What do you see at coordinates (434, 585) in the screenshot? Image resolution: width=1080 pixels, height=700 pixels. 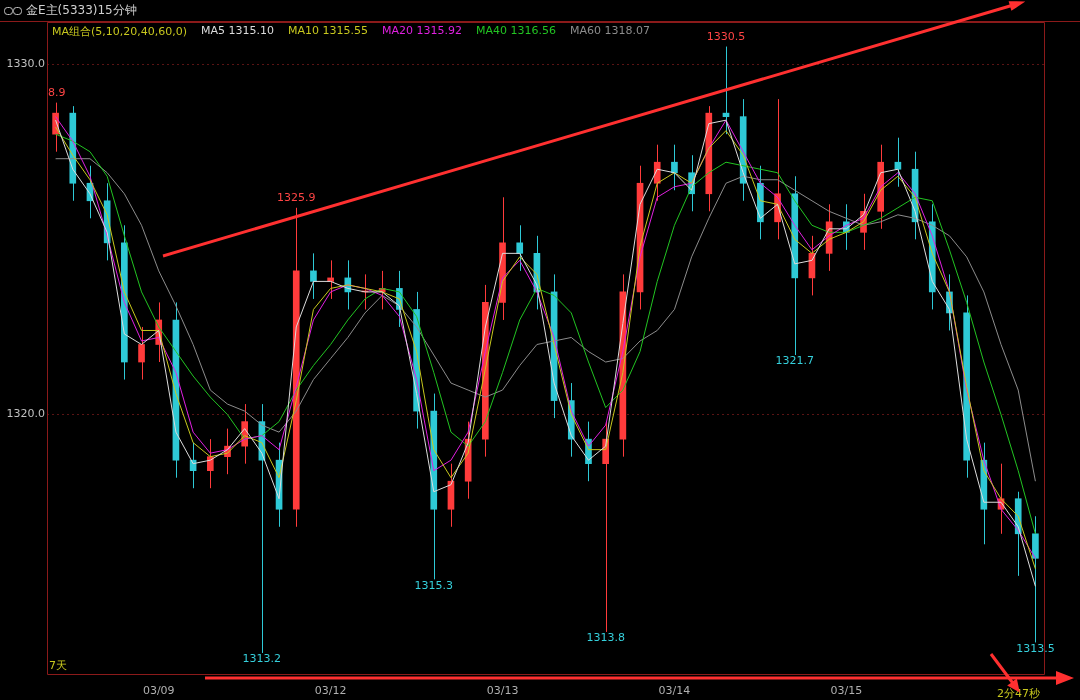 I see `annotation: 1315.3` at bounding box center [434, 585].